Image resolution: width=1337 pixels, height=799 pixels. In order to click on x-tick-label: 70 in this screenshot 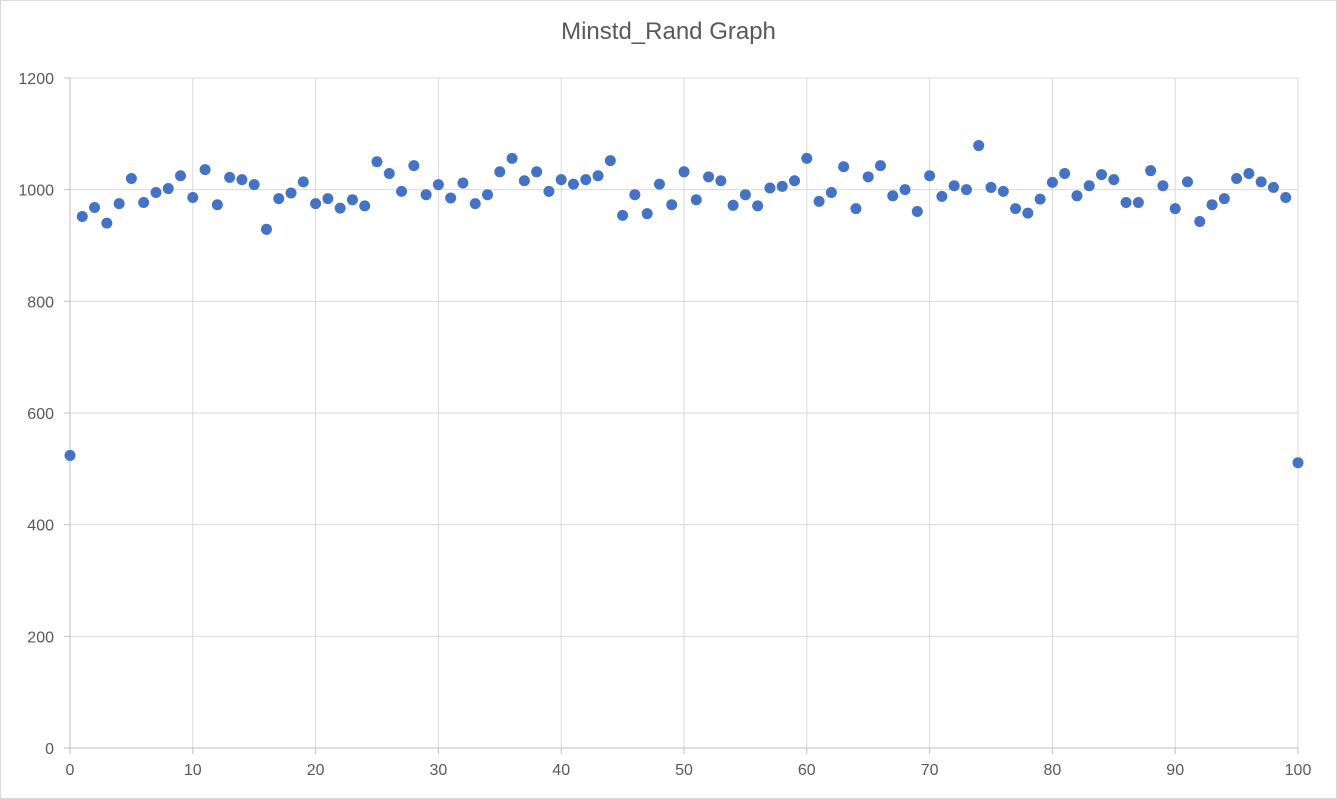, I will do `click(930, 770)`.